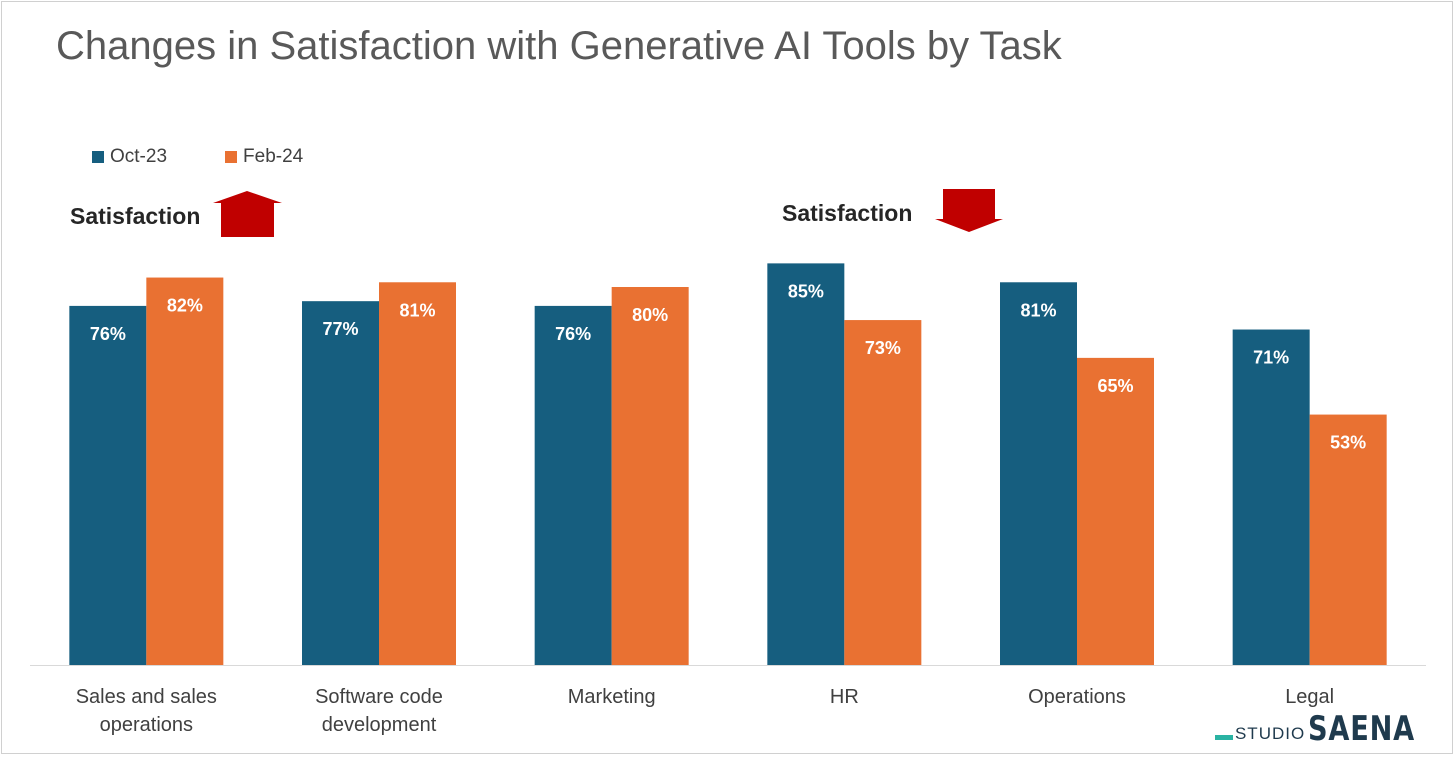  Describe the element at coordinates (650, 315) in the screenshot. I see `data-label-feb-24-2: 80%` at that location.